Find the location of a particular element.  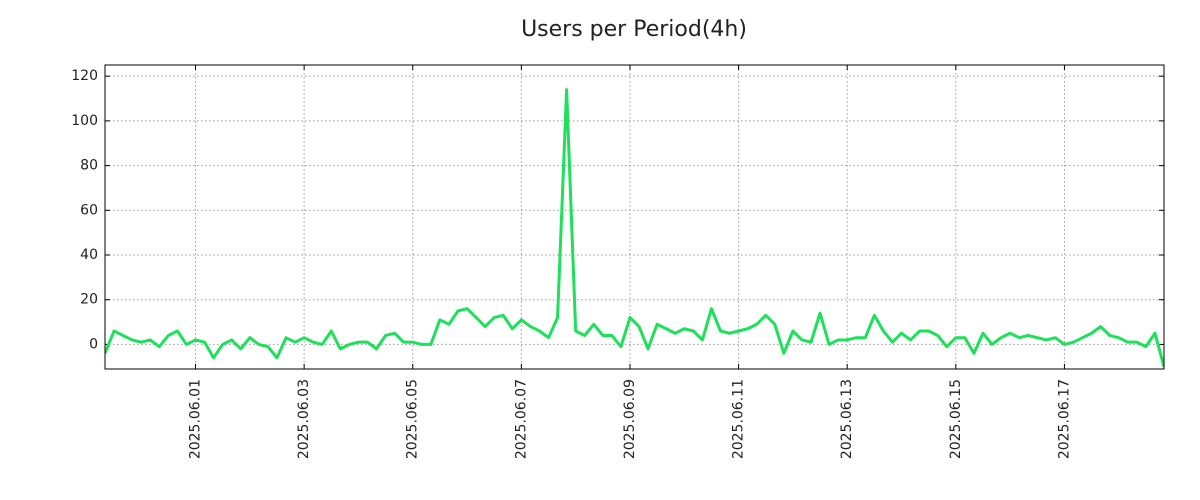

x-tick-label: 2025.06.17 is located at coordinates (1064, 419).